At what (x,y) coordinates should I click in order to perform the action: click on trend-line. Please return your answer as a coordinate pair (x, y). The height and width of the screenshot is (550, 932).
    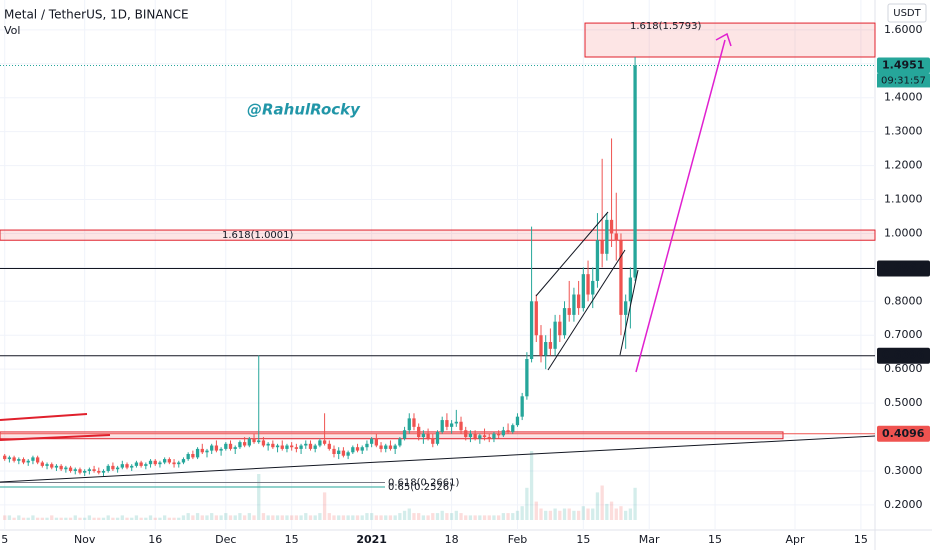
    Looking at the image, I should click on (55, 437).